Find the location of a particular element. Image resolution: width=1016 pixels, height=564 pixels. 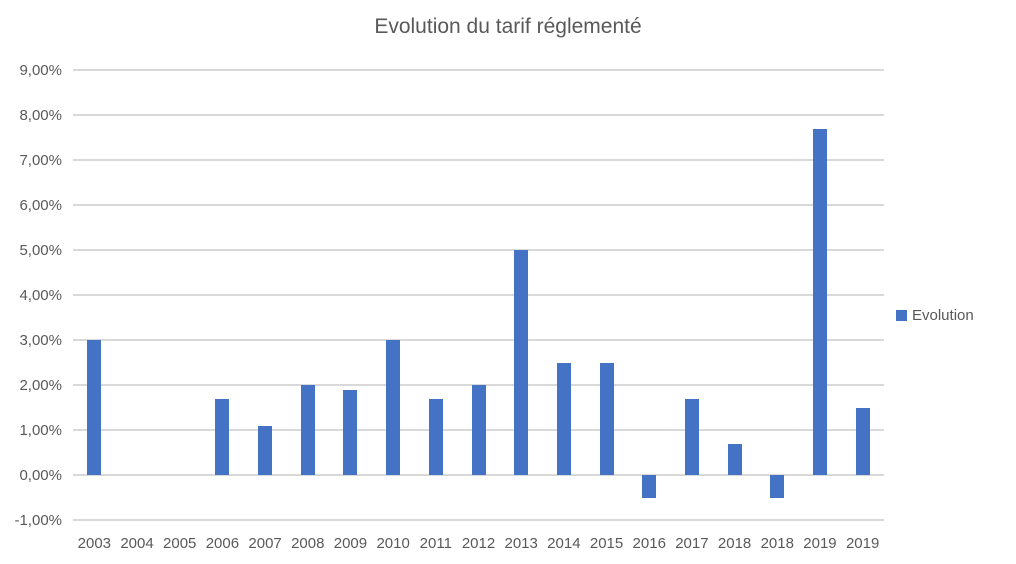

x-axis-tick-label: 2007 is located at coordinates (265, 543).